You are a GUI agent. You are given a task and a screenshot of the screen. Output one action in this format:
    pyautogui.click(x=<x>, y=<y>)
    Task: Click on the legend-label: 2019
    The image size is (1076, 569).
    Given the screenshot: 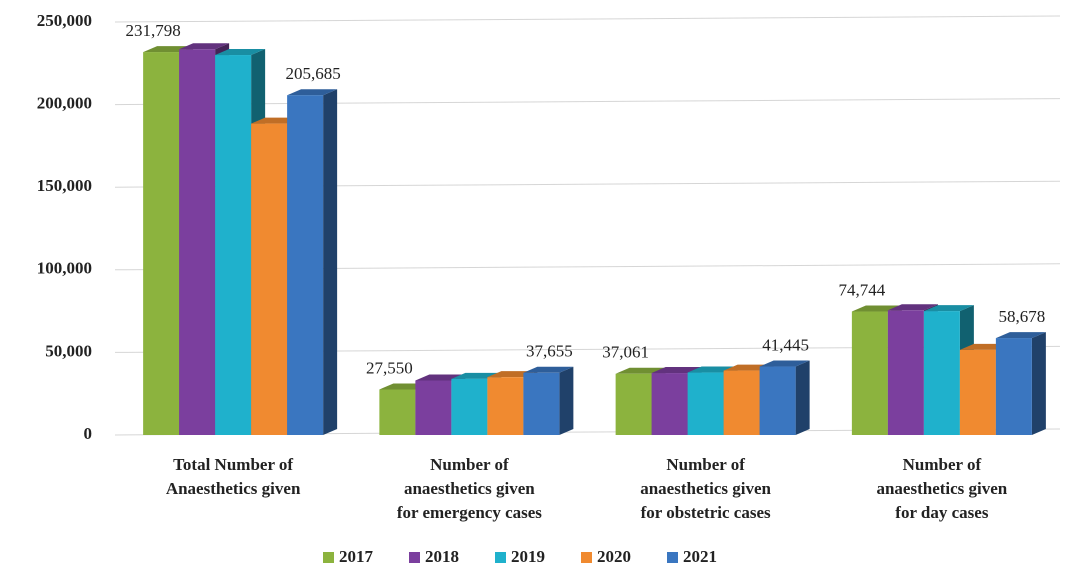 What is the action you would take?
    pyautogui.click(x=528, y=556)
    